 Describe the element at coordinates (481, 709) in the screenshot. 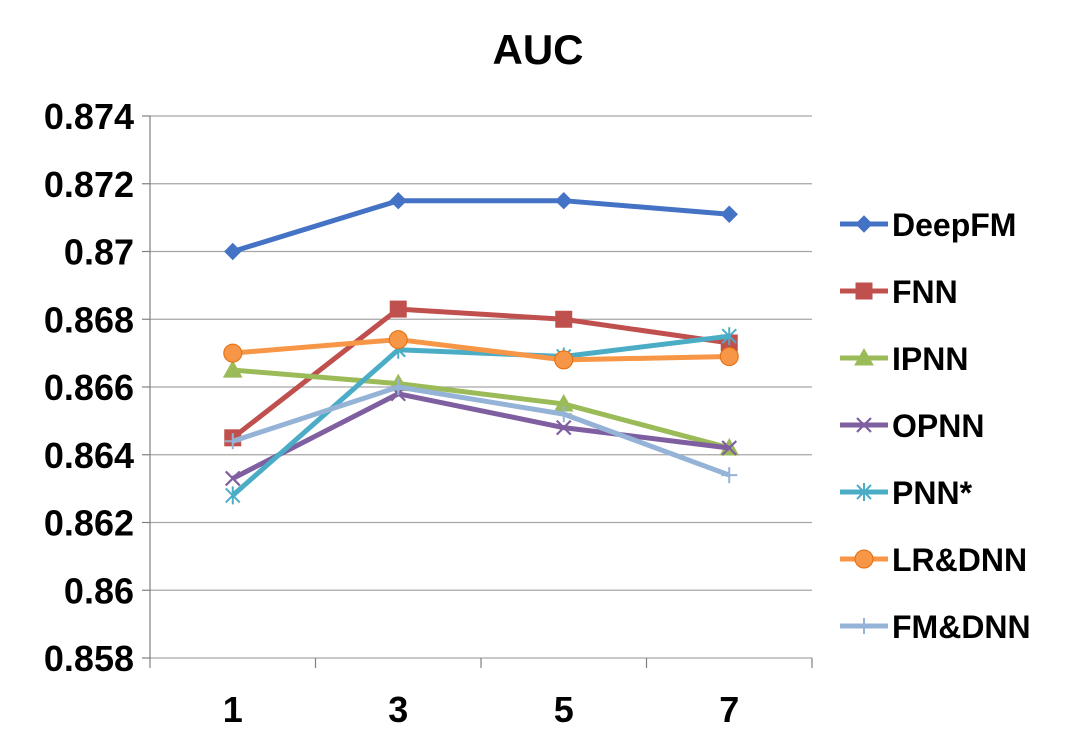

I see `x-axis-ticks: 1 3 5 7` at that location.